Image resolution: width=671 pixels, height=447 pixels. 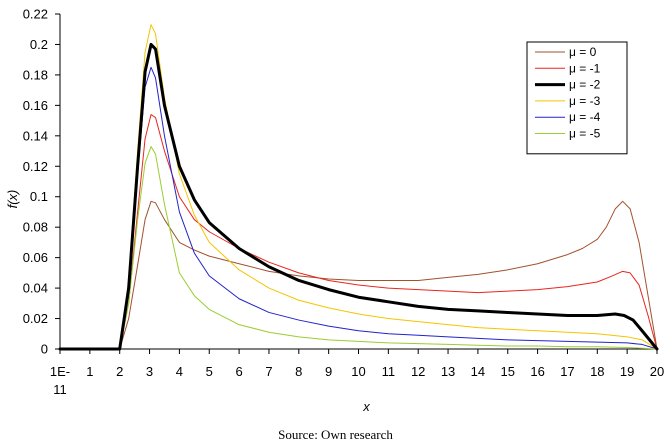 I want to click on y-tick-label: 0, so click(x=44, y=349).